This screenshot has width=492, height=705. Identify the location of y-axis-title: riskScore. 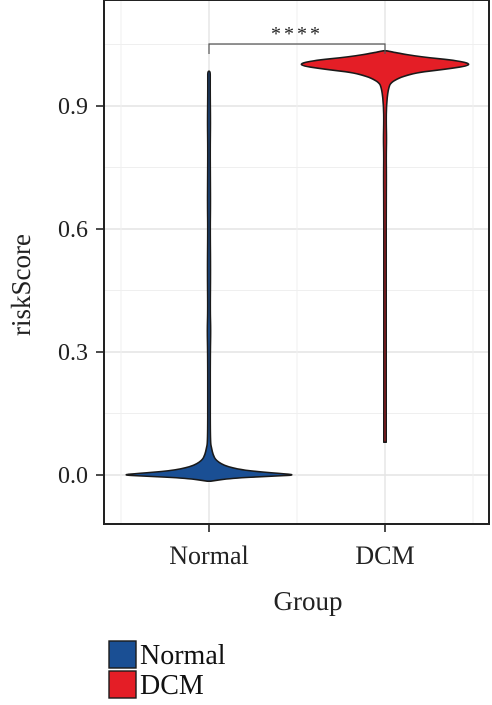
(21, 285).